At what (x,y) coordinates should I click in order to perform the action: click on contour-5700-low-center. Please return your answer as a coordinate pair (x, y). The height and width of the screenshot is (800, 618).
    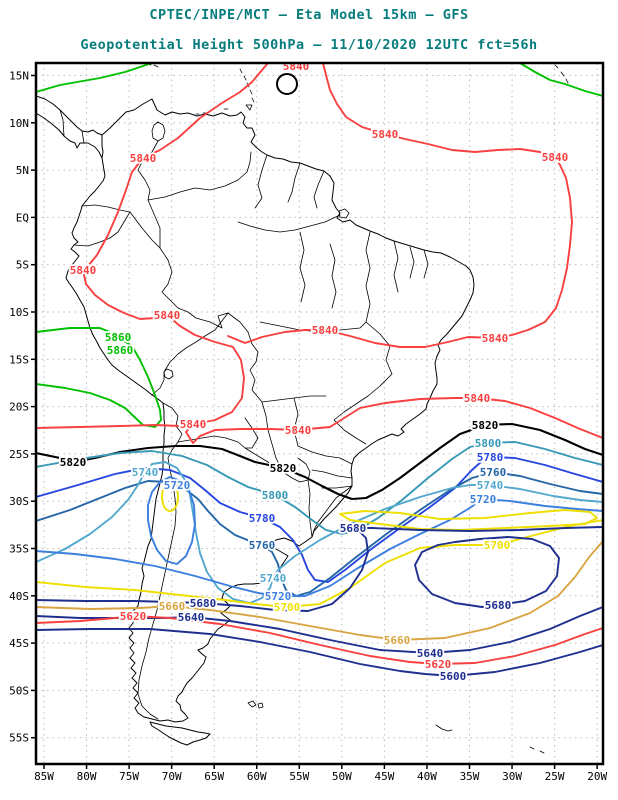
    Looking at the image, I should click on (170, 497).